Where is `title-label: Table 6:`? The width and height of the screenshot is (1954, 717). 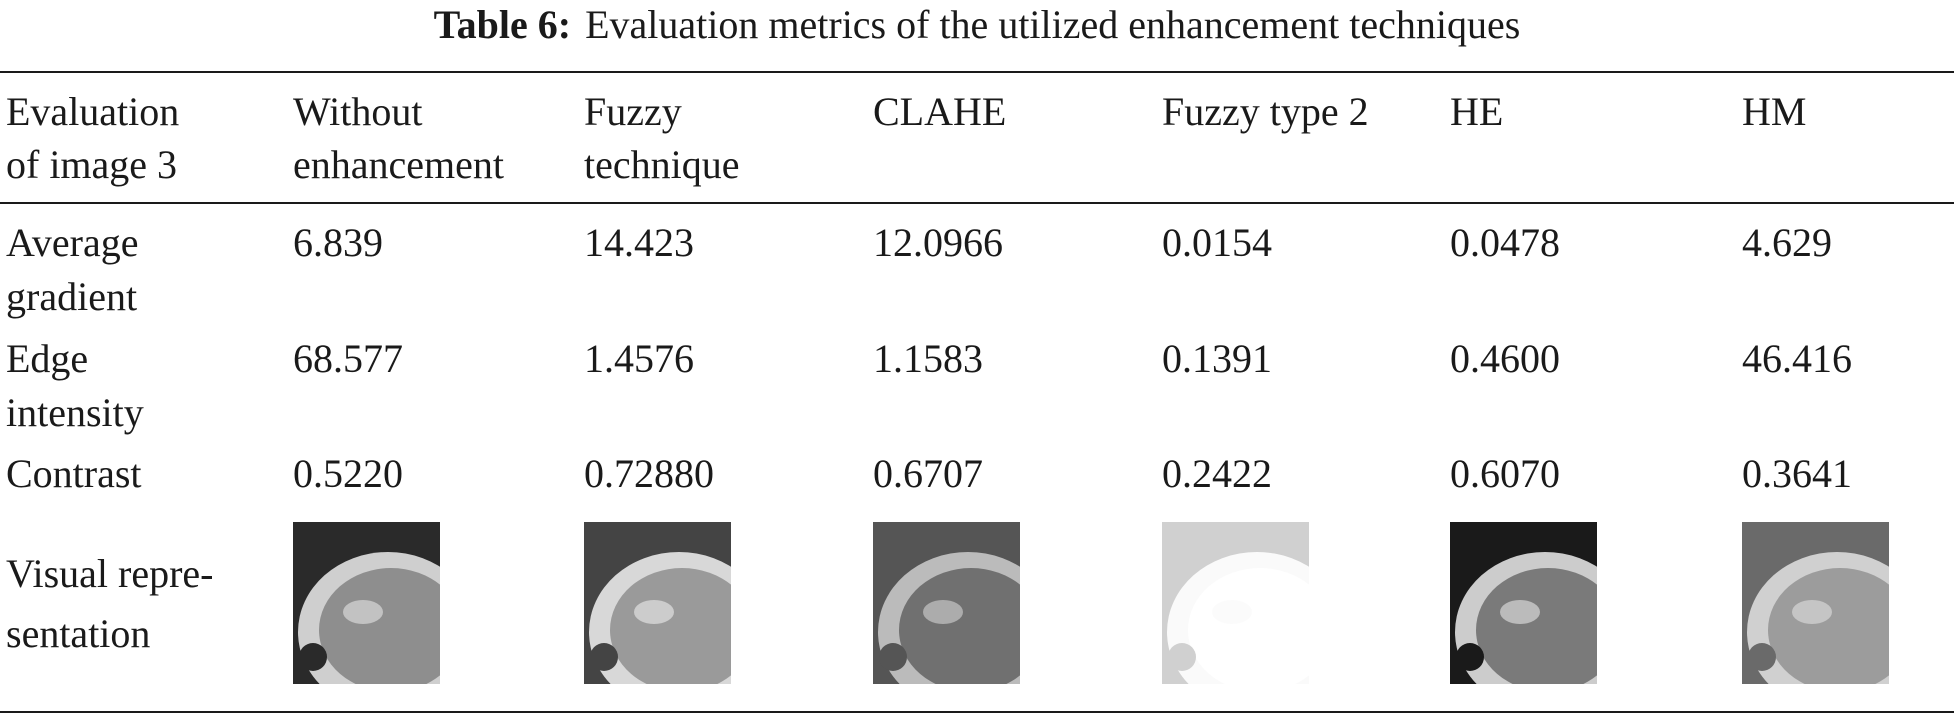 title-label: Table 6: is located at coordinates (502, 24).